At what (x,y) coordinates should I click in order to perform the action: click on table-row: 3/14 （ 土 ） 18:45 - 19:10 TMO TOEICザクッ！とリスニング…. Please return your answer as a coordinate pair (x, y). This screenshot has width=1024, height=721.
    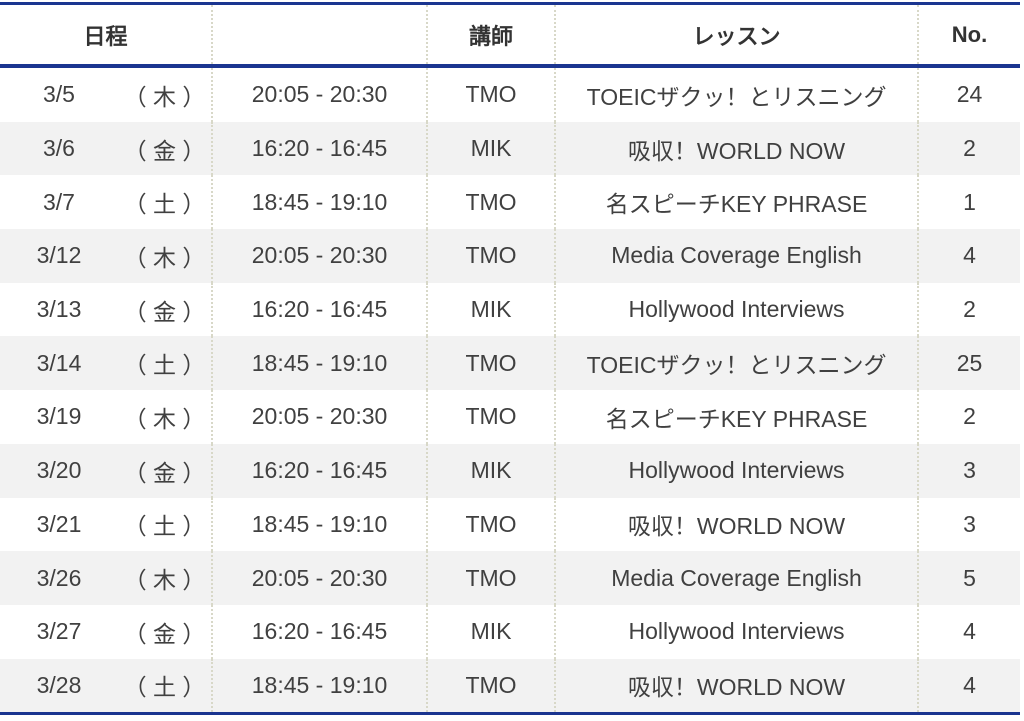
    Looking at the image, I should click on (510, 363).